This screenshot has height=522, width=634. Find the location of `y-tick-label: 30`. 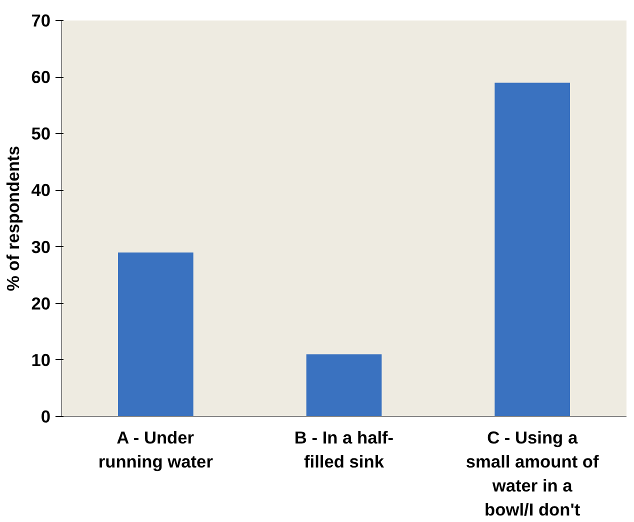

y-tick-label: 30 is located at coordinates (41, 246).